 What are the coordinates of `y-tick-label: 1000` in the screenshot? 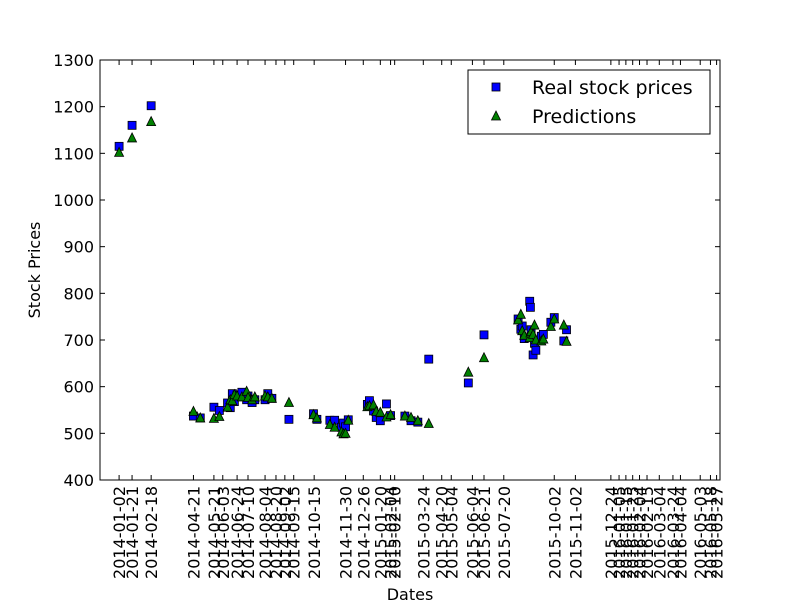 It's located at (73, 200).